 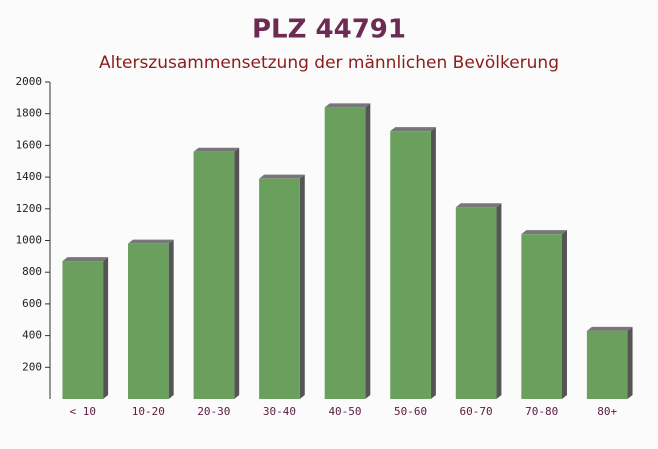 What do you see at coordinates (213, 411) in the screenshot?
I see `x-tick-label: 20-30` at bounding box center [213, 411].